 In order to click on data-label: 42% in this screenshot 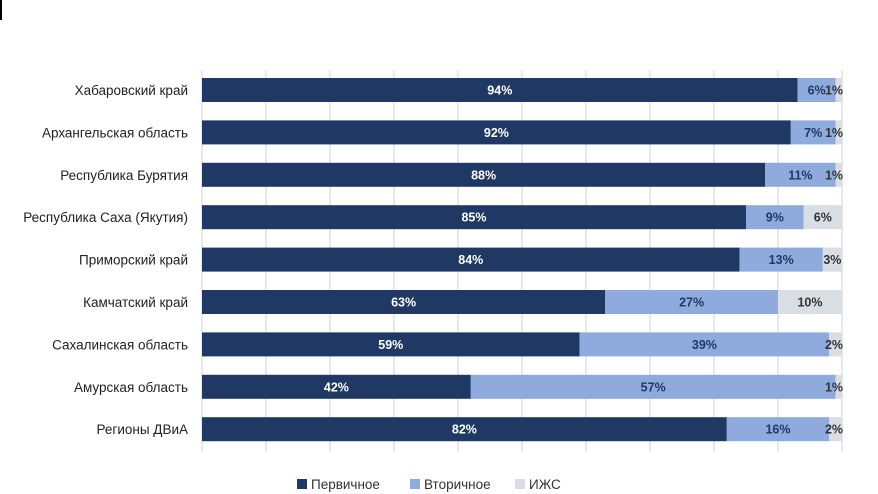, I will do `click(336, 387)`.